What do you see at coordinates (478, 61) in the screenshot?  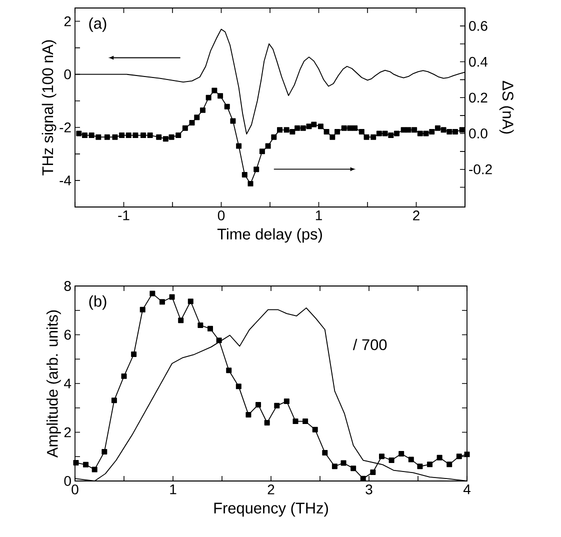 I see `y2-tick-label: 0.4` at bounding box center [478, 61].